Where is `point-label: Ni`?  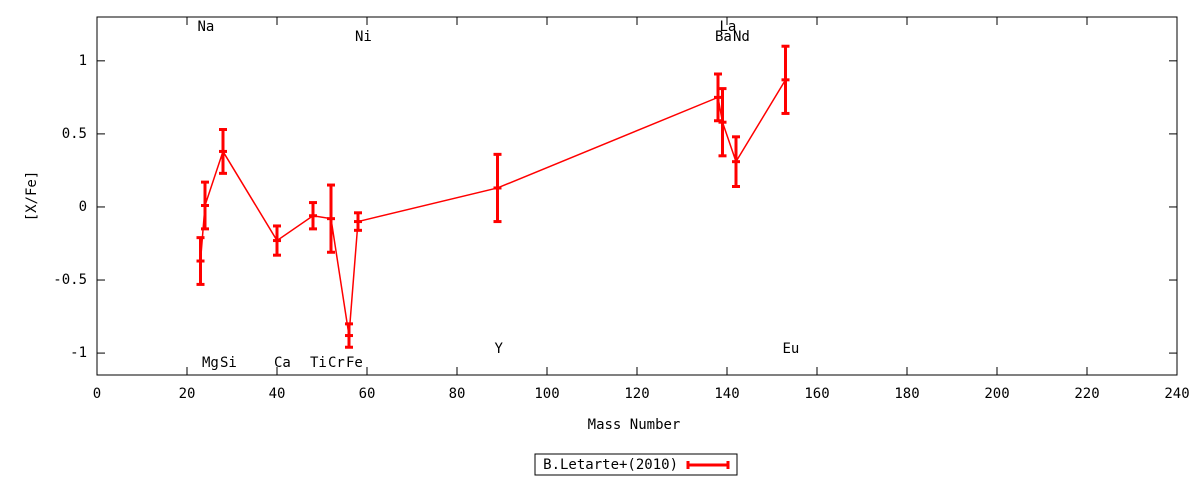
point-label: Ni is located at coordinates (363, 37).